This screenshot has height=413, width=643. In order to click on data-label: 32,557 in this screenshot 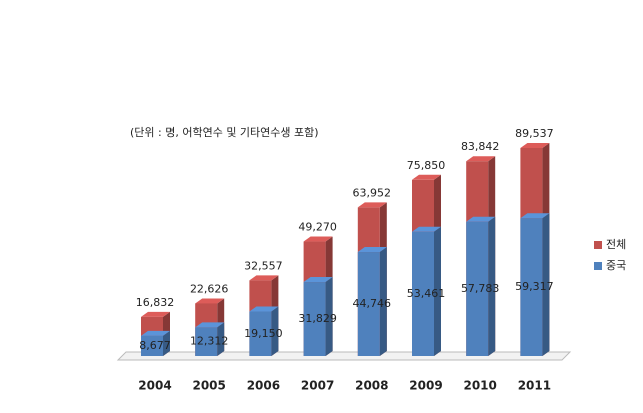, I will do `click(263, 265)`.